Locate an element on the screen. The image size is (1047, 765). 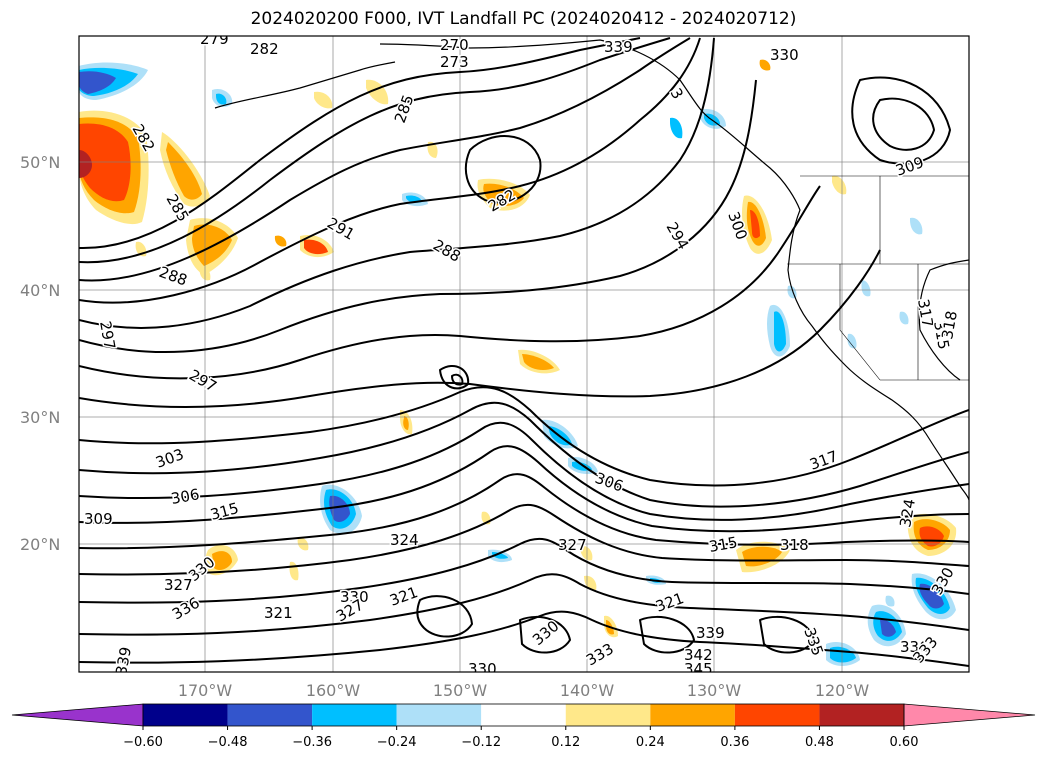
colorbar-extend-max is located at coordinates (969, 715).